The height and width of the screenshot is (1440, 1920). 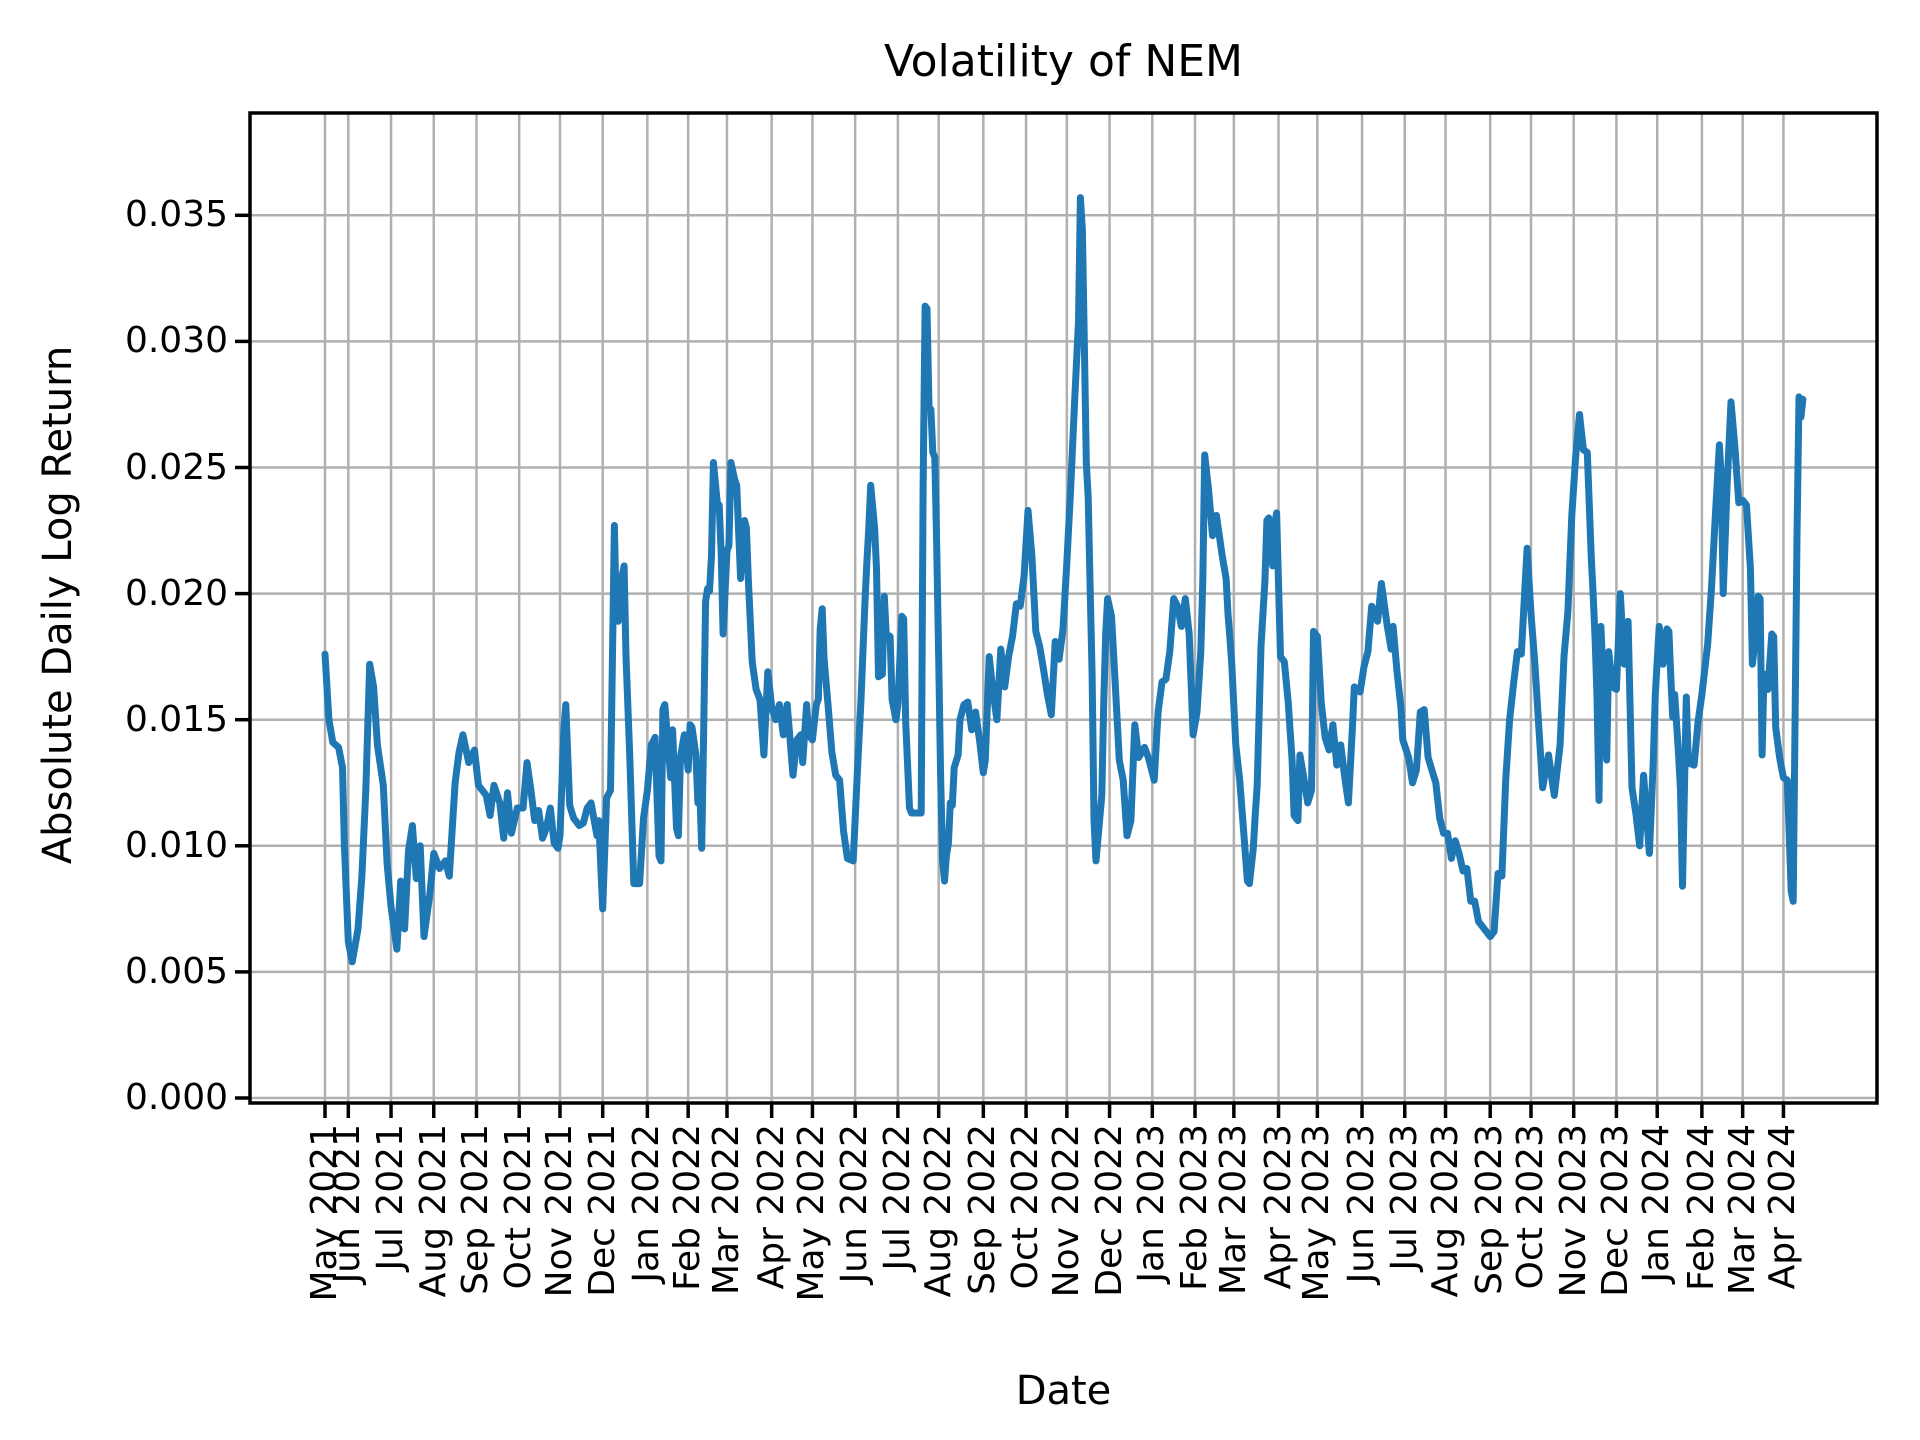 I want to click on chart-title: Volatility of NEM, so click(x=1063, y=61).